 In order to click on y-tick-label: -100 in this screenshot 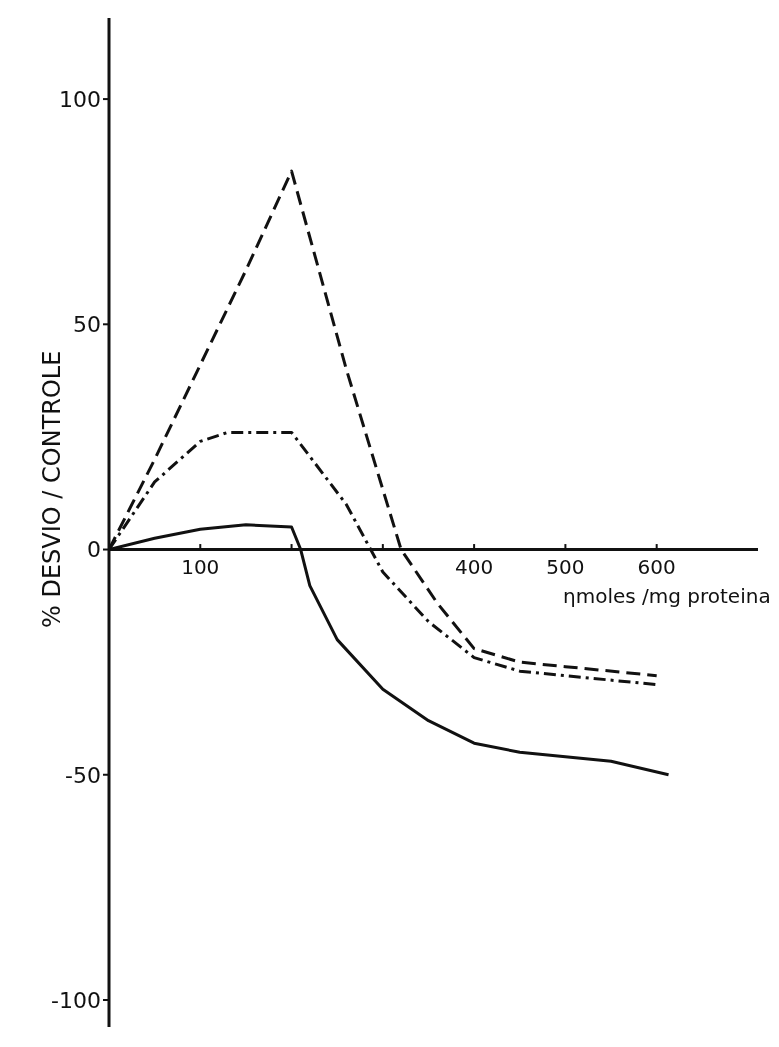, I will do `click(76, 1000)`.